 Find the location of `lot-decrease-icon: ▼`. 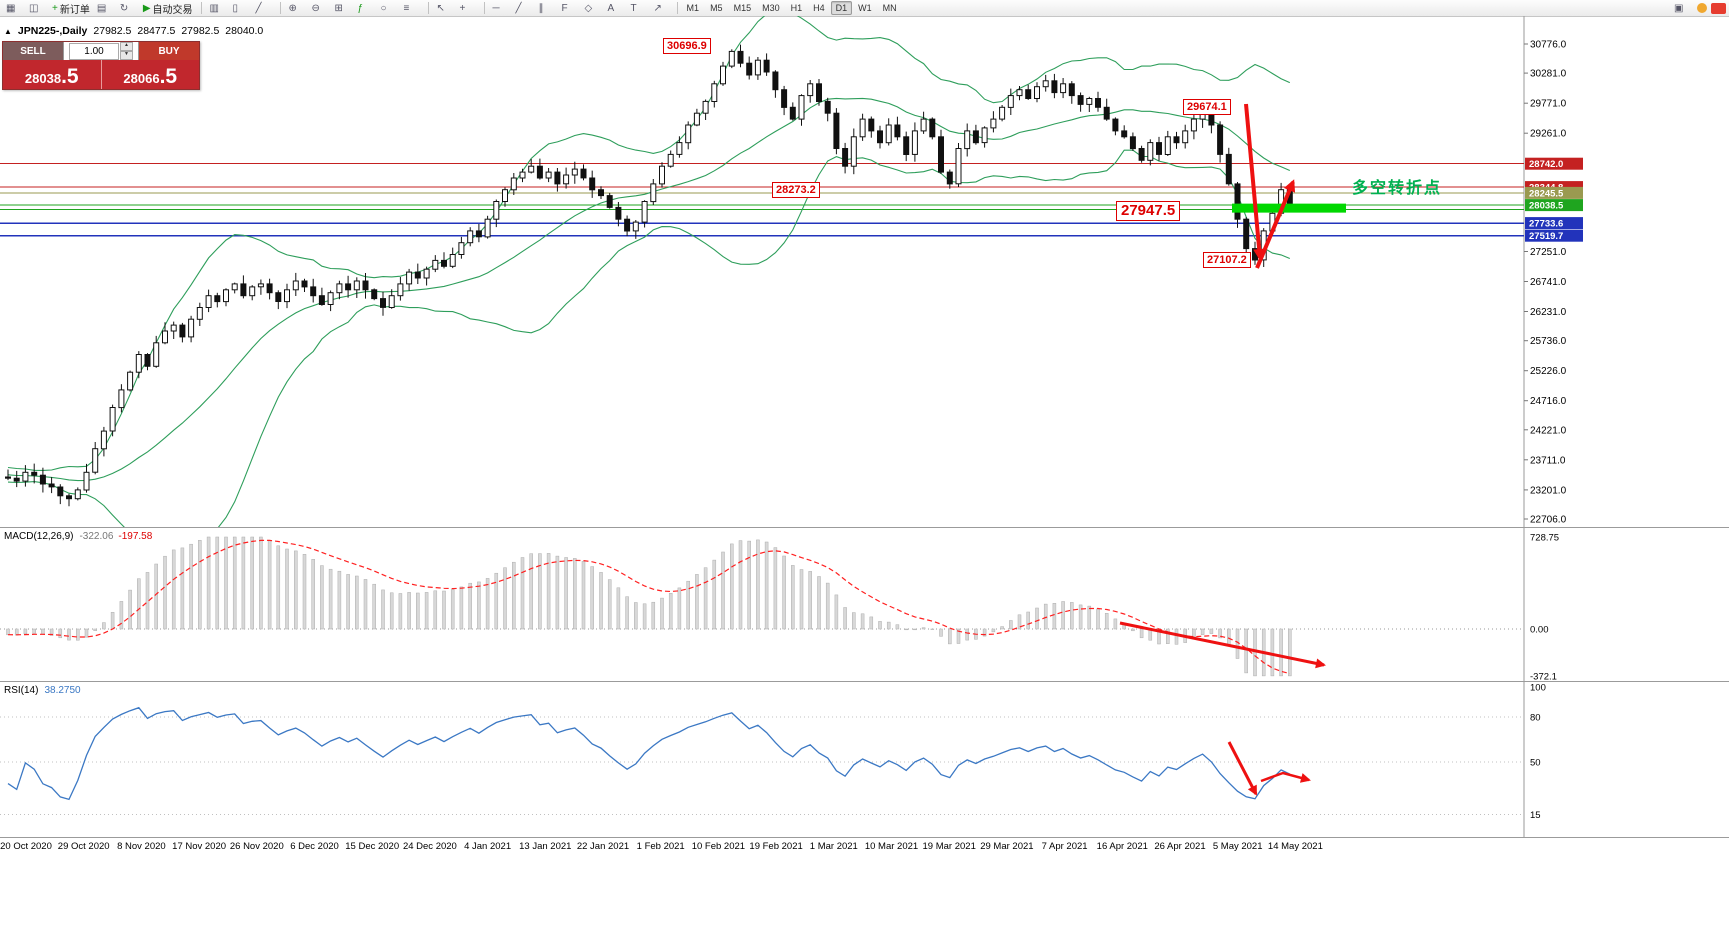

lot-decrease-icon: ▼ is located at coordinates (126, 55).